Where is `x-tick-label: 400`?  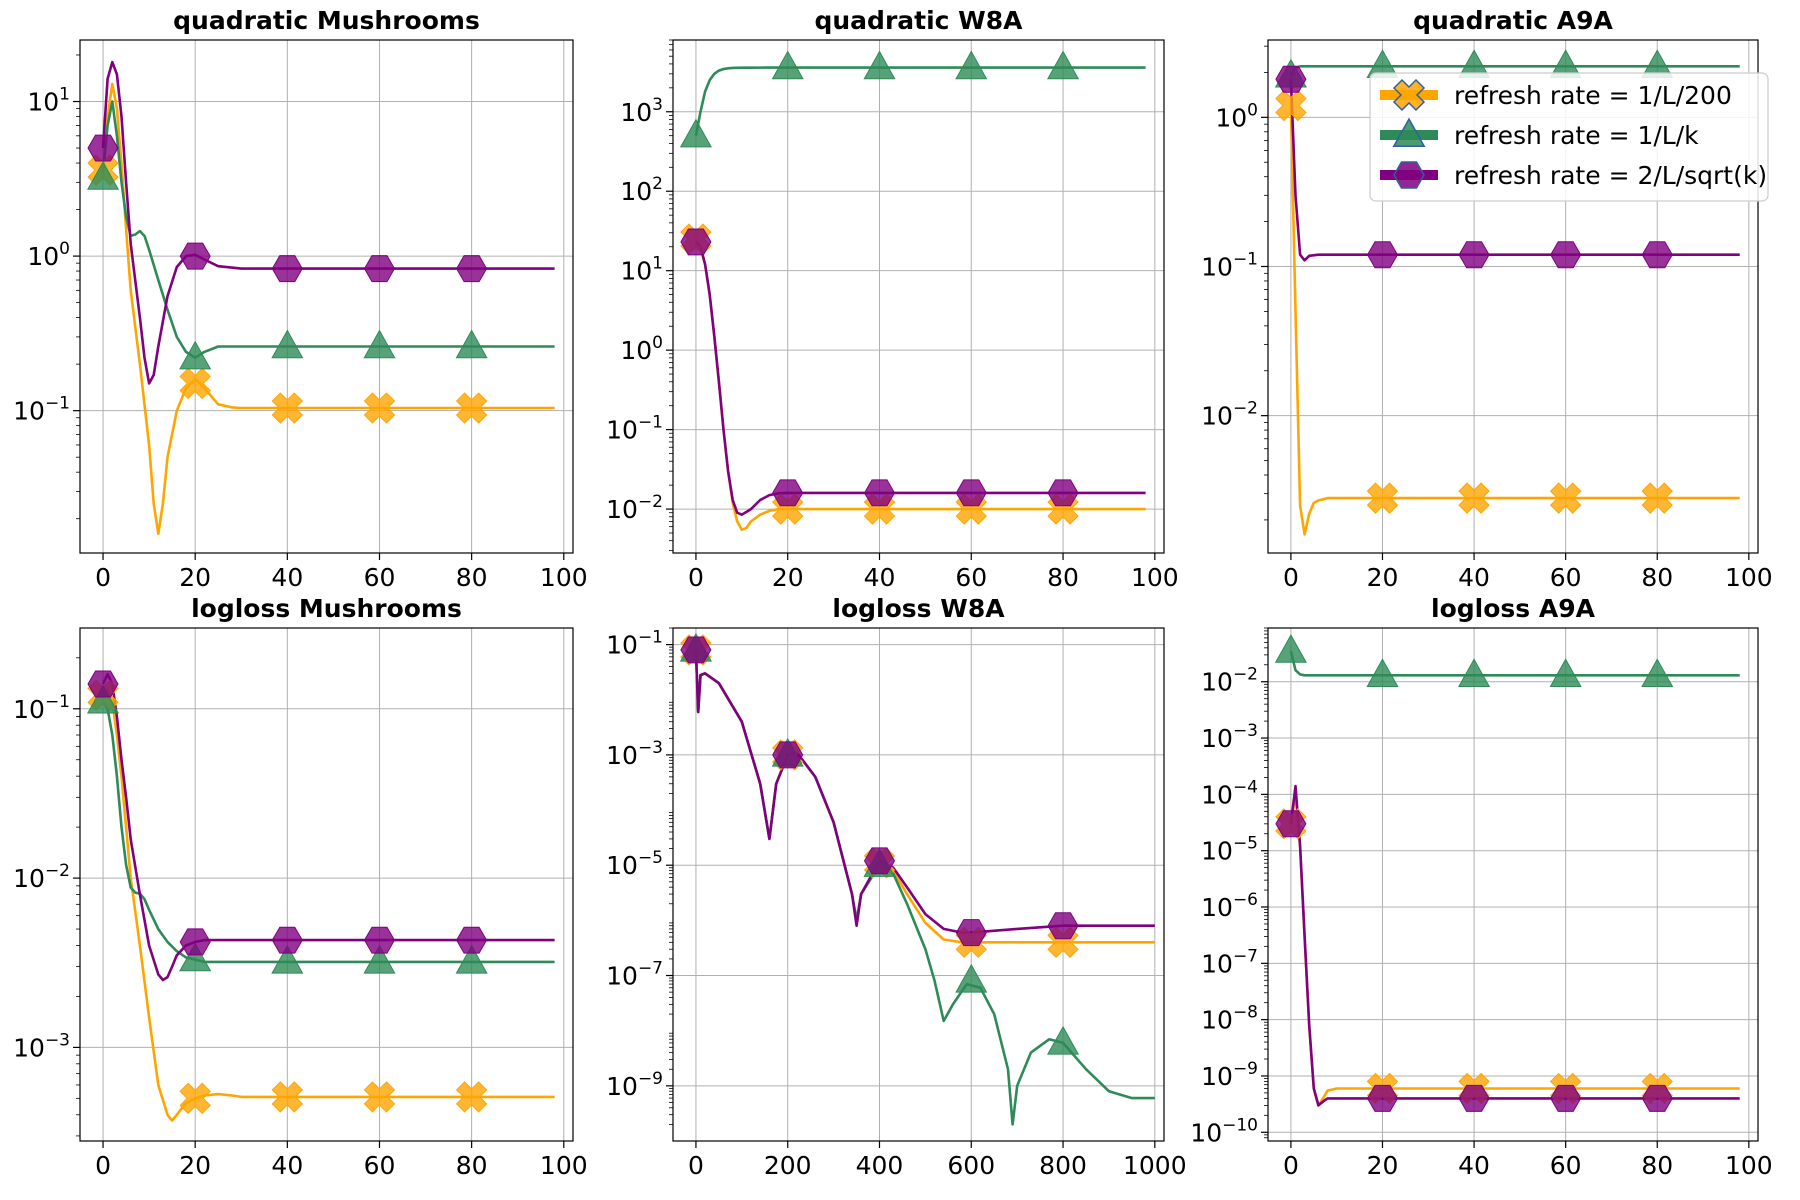 x-tick-label: 400 is located at coordinates (880, 1165).